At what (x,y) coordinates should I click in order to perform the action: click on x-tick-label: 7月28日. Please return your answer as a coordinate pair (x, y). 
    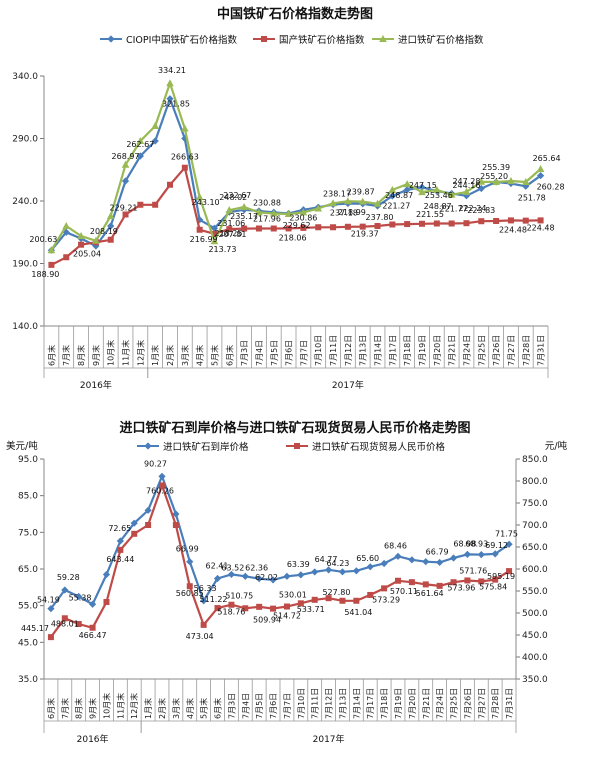
    Looking at the image, I should click on (495, 703).